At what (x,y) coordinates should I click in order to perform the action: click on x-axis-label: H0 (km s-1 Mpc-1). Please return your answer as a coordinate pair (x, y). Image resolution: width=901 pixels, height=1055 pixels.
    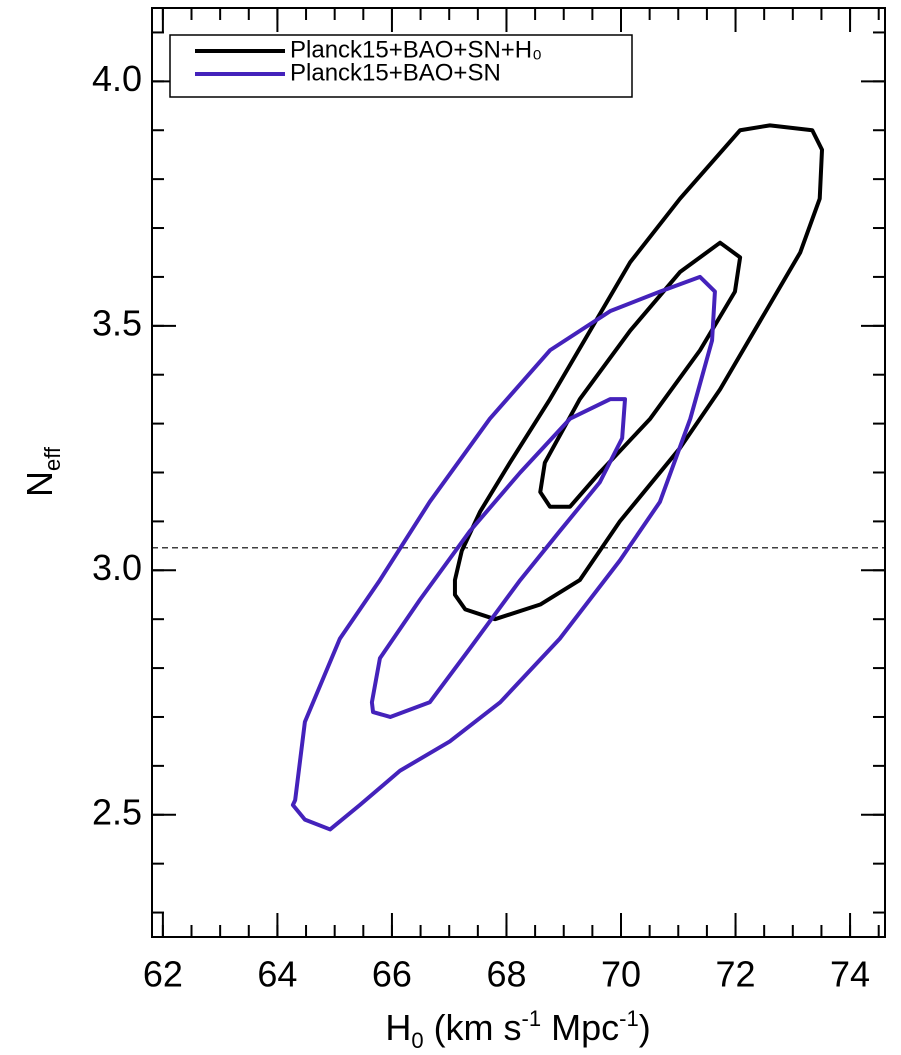
    Looking at the image, I should click on (517, 1029).